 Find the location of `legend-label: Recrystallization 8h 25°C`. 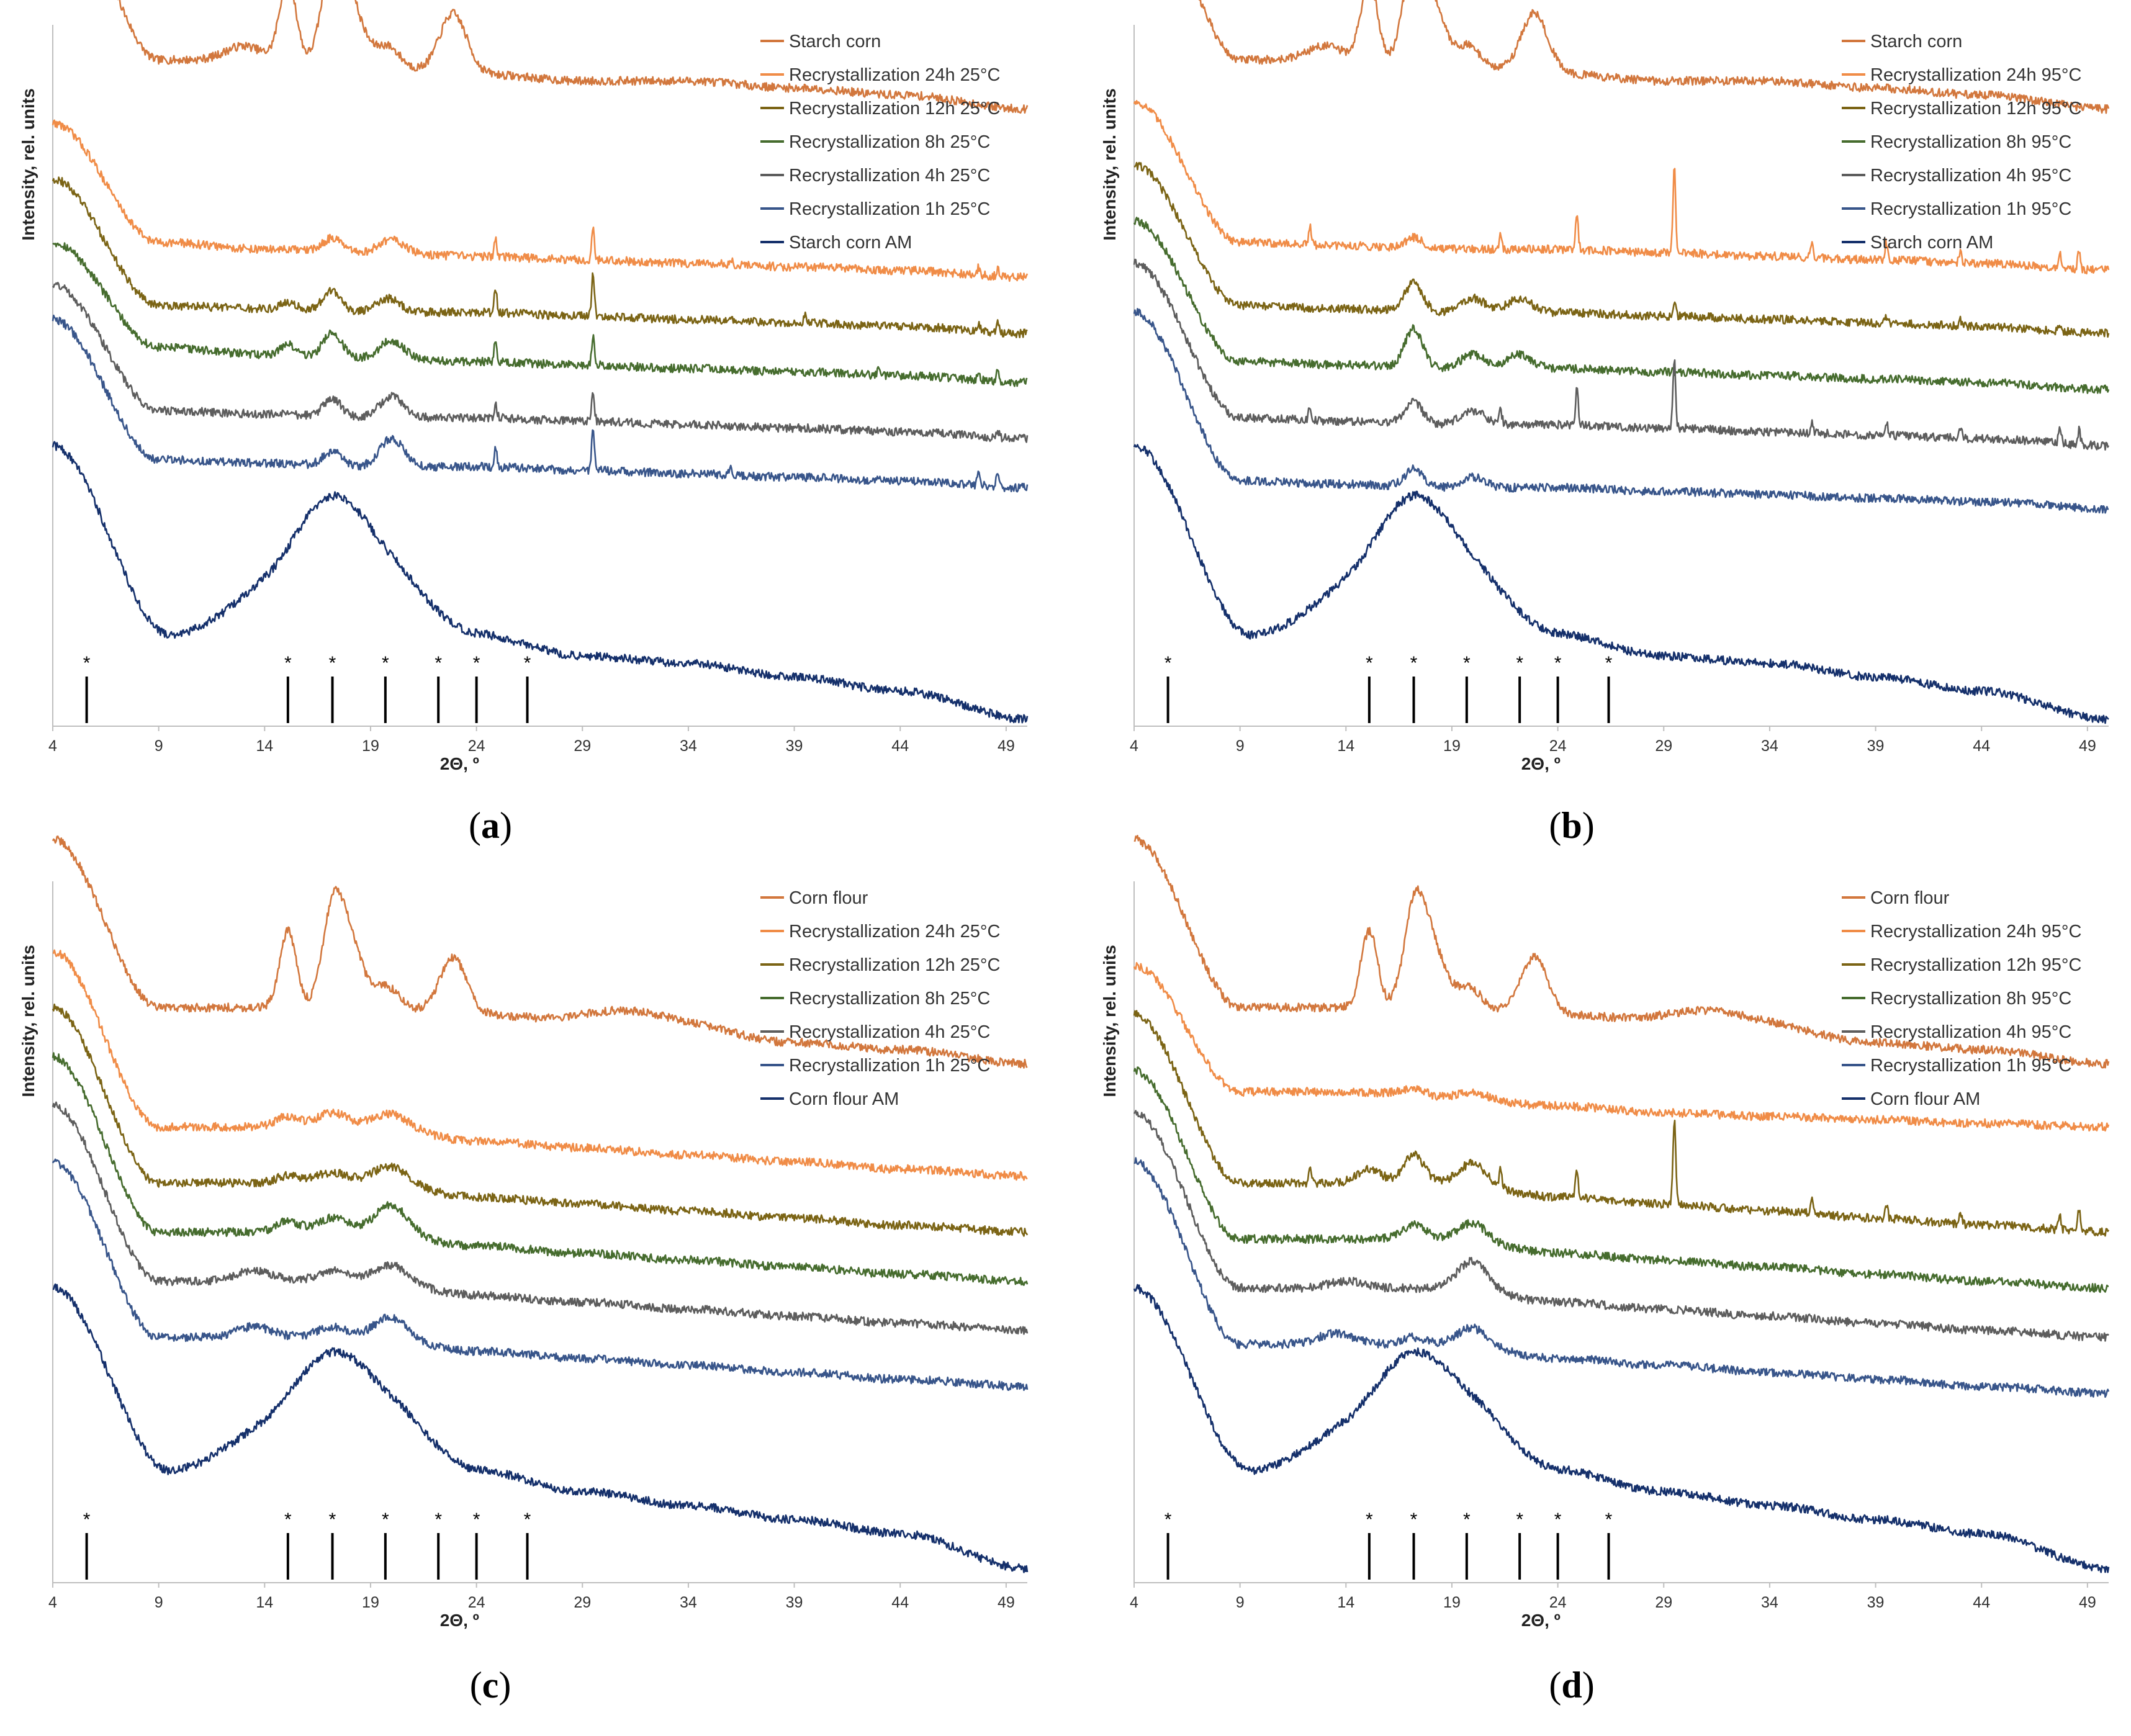

legend-label: Recrystallization 8h 25°C is located at coordinates (889, 999).